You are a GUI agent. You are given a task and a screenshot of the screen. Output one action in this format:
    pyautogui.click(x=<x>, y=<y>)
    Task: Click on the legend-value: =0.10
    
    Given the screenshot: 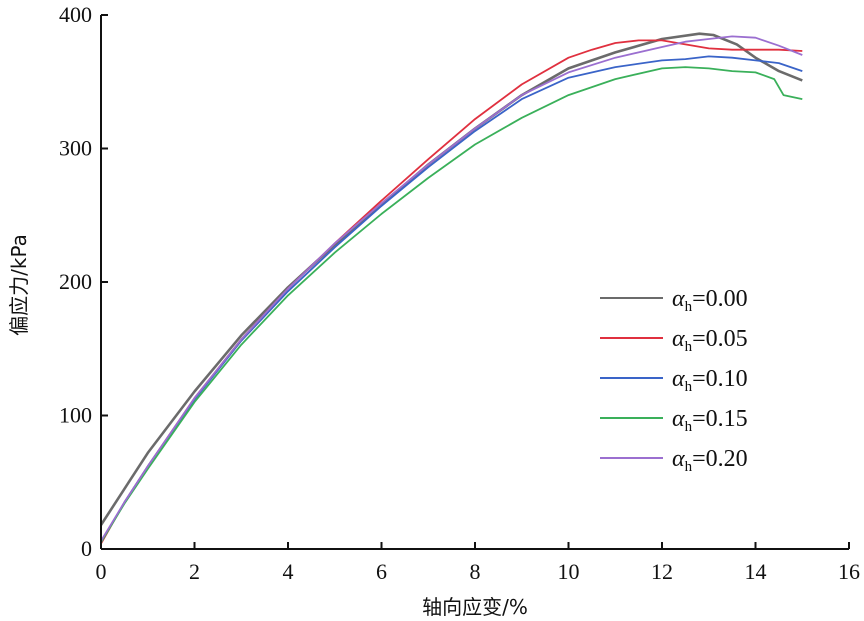 What is the action you would take?
    pyautogui.click(x=720, y=379)
    